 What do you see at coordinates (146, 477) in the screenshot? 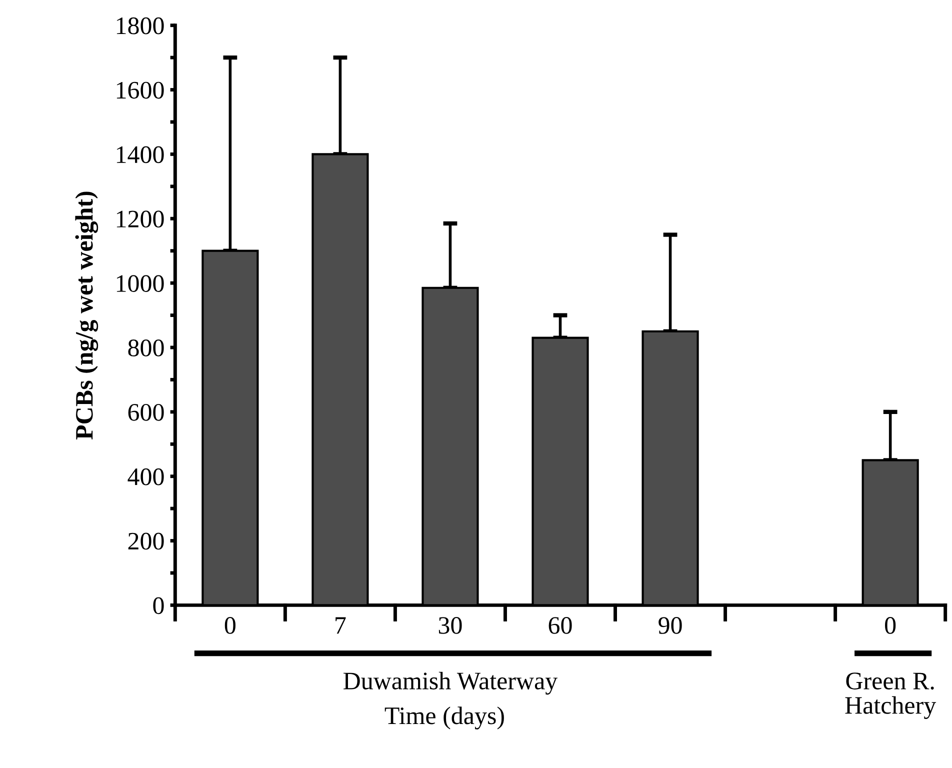
I see `y-tick-label: 400` at bounding box center [146, 477].